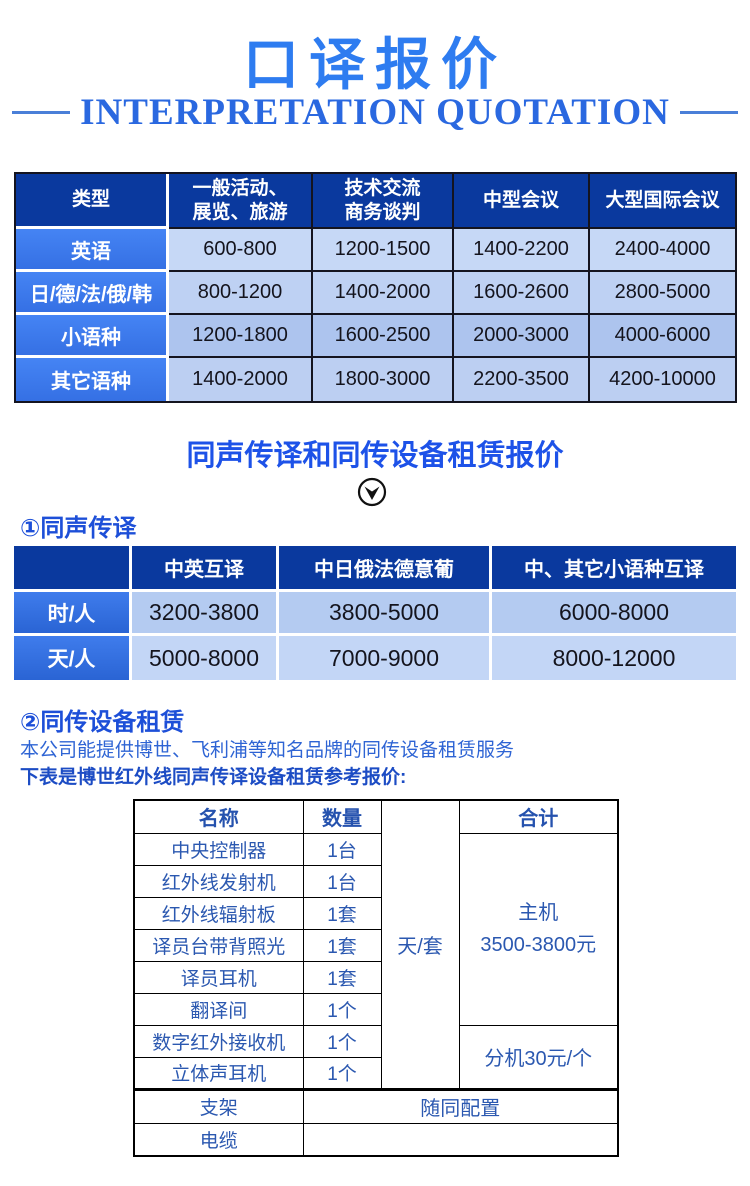 This screenshot has width=750, height=1186. Describe the element at coordinates (420, 944) in the screenshot. I see `unit-cell: 天/套` at that location.